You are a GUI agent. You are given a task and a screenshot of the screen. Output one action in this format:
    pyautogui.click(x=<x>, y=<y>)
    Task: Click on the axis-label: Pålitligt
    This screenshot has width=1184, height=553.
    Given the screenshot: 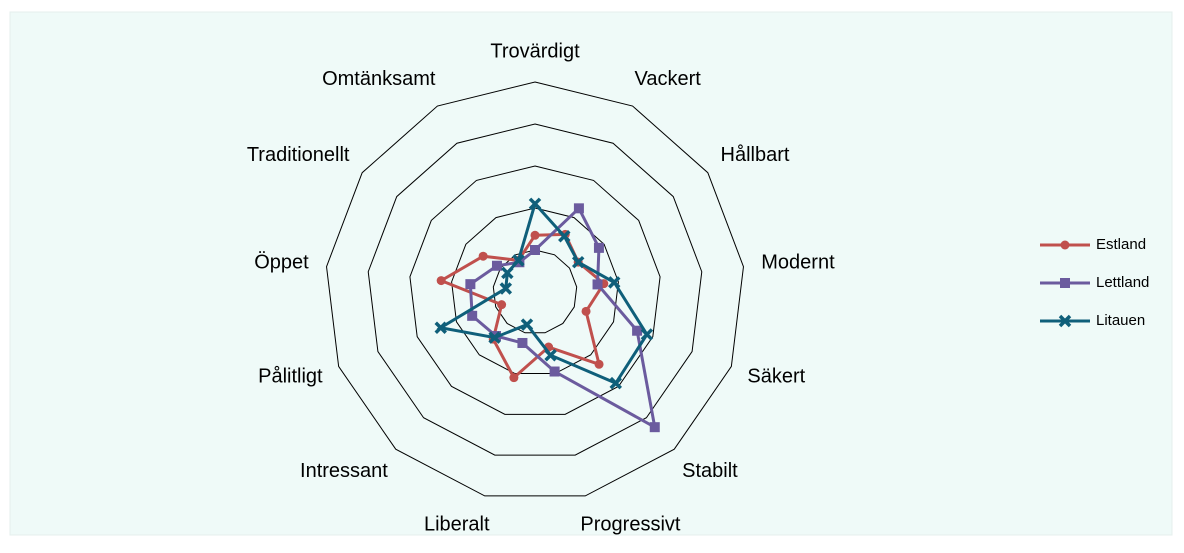 What is the action you would take?
    pyautogui.click(x=290, y=376)
    